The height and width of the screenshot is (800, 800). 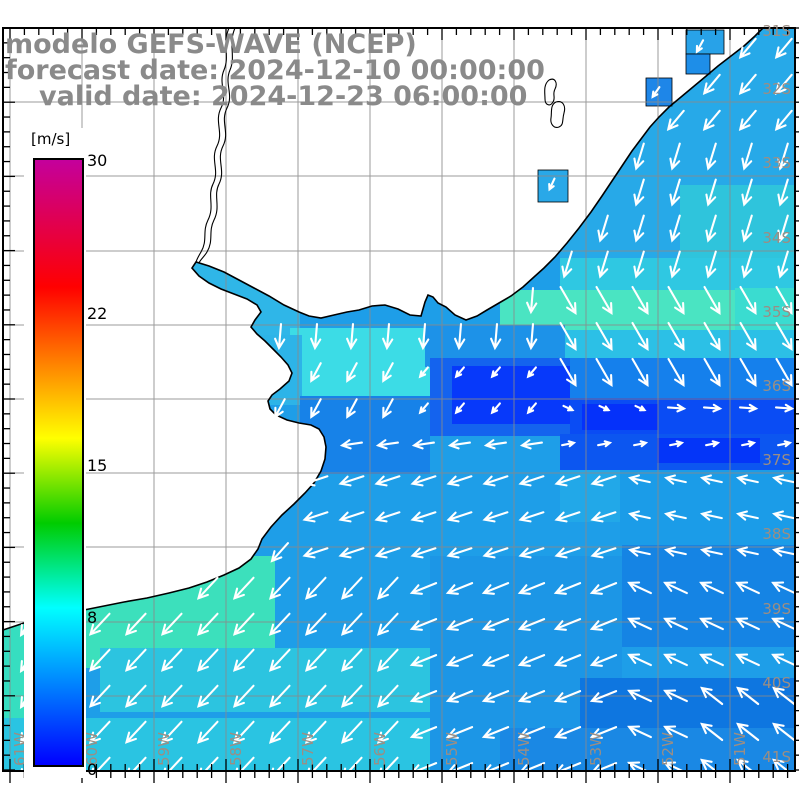 I want to click on lon-label-52W: 52W, so click(x=668, y=749).